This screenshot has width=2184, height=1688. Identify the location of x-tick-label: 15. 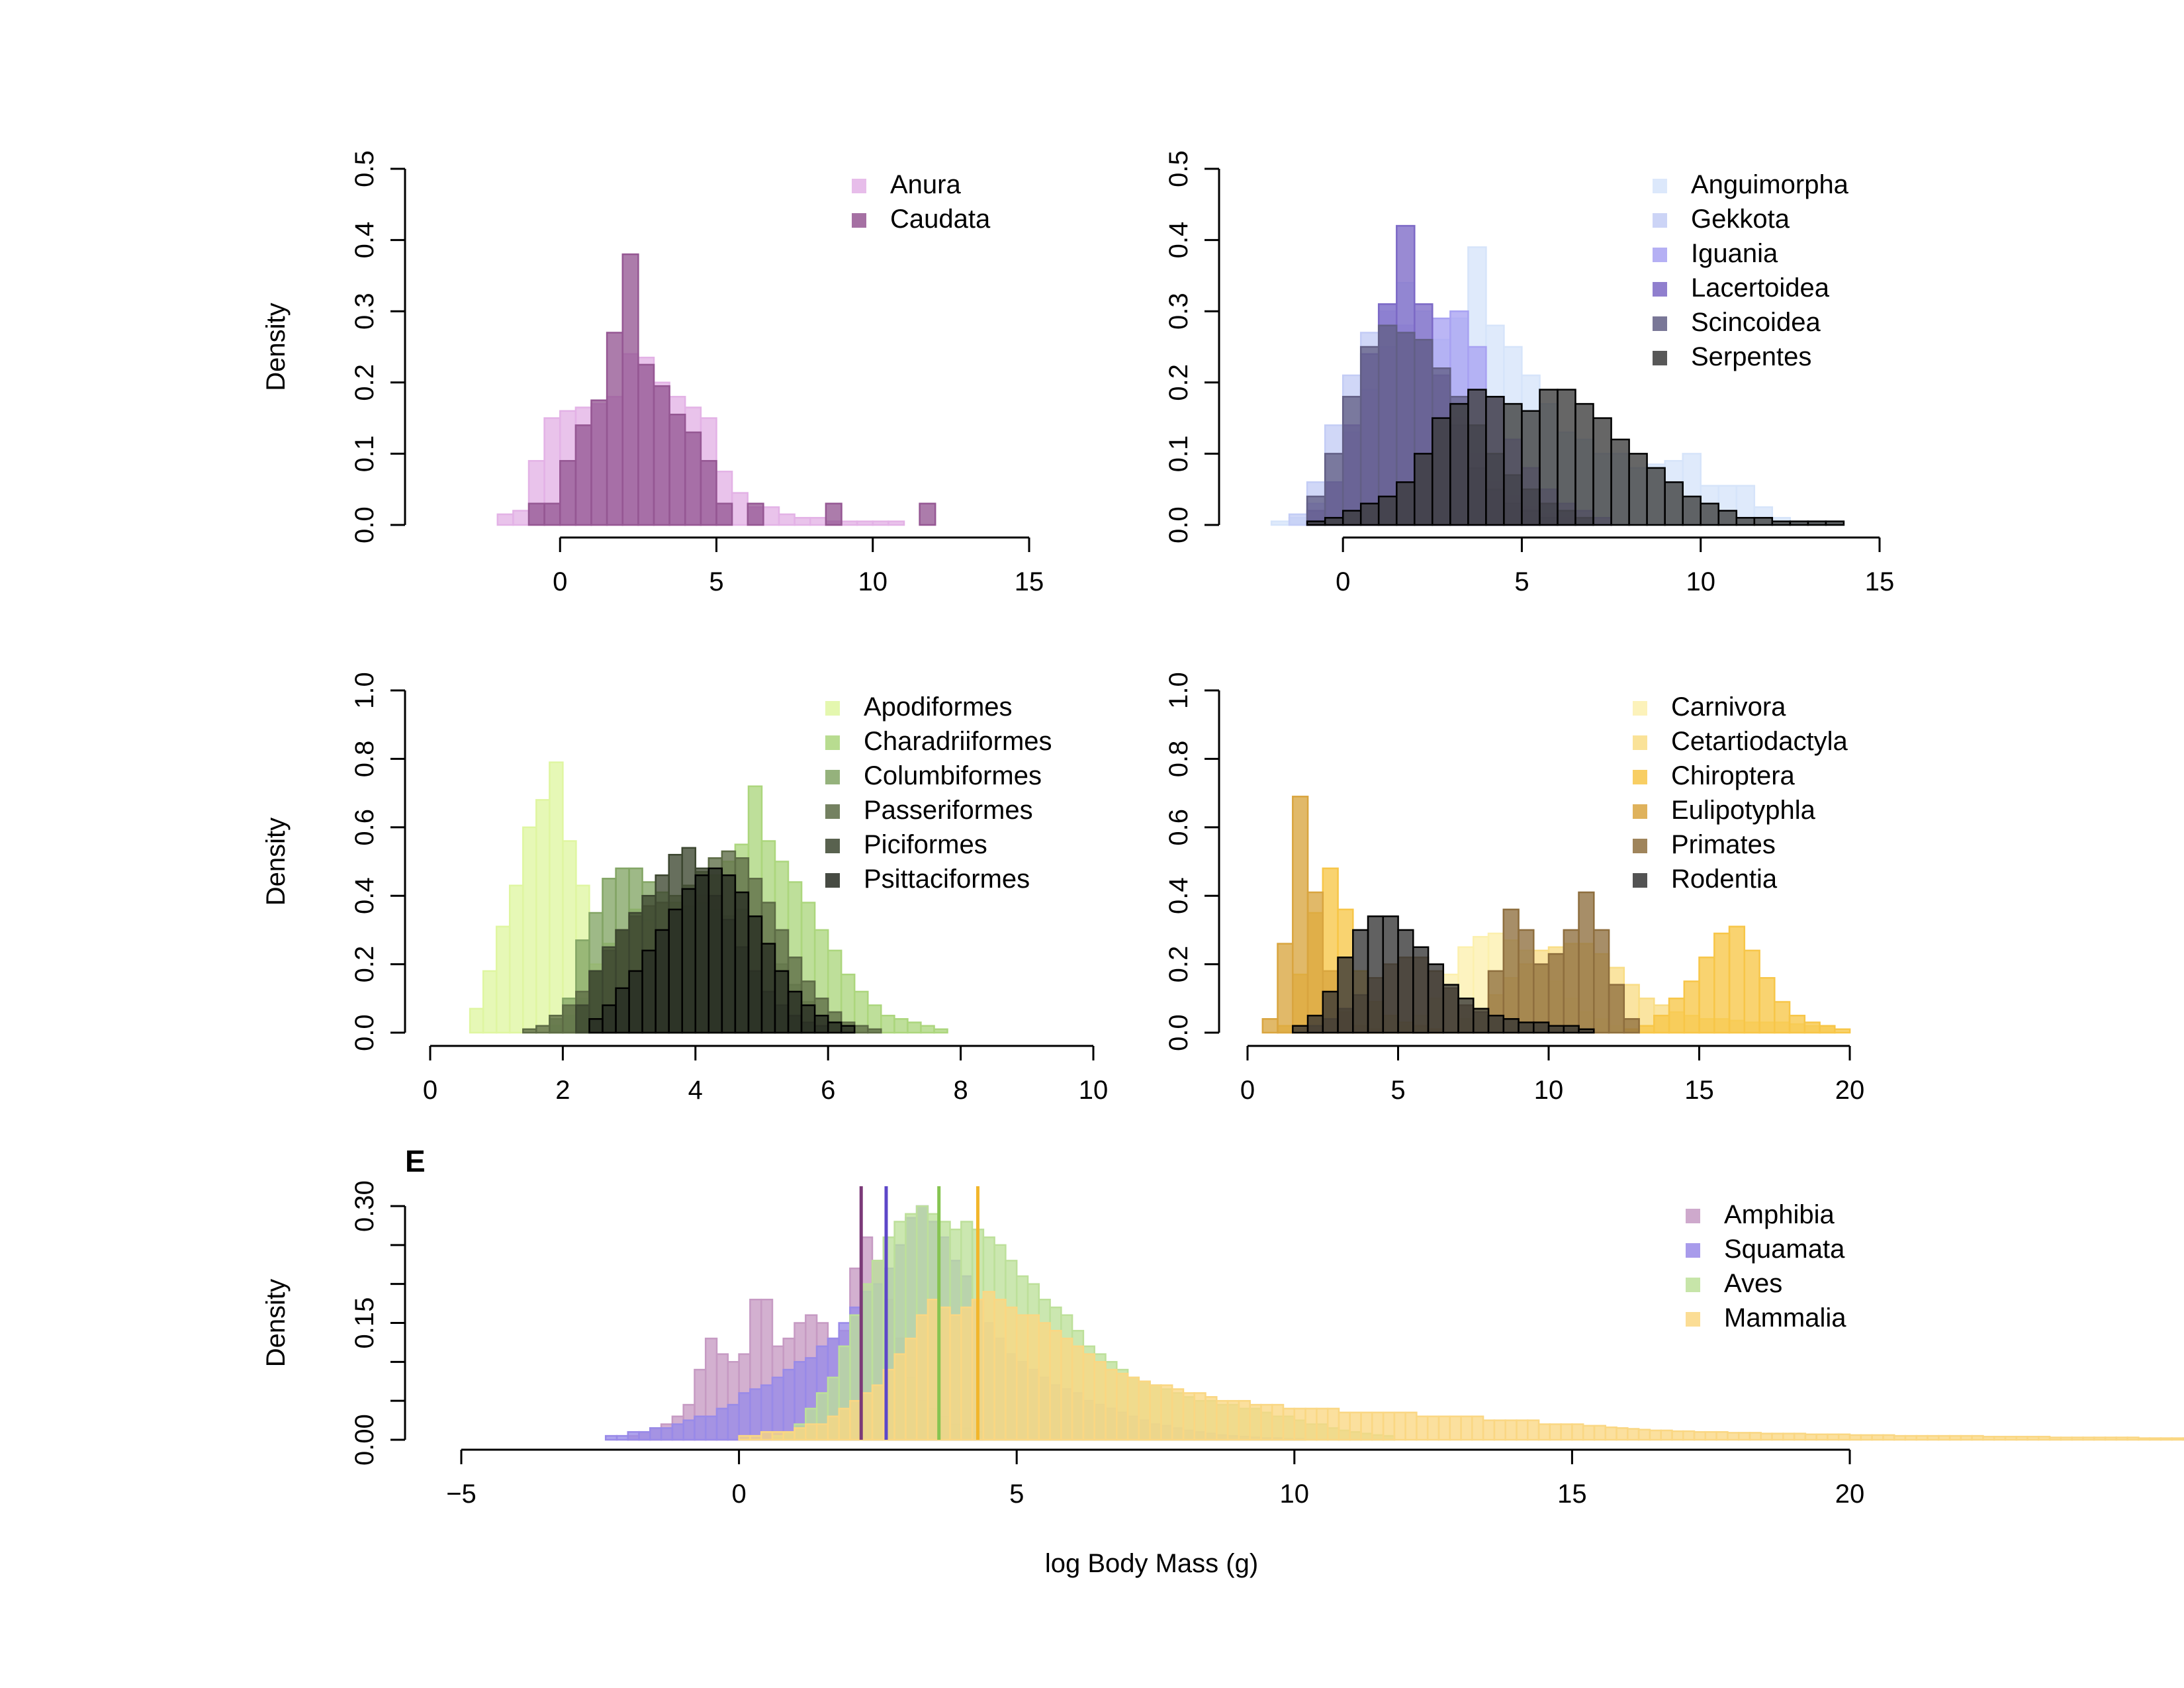
(1699, 1090).